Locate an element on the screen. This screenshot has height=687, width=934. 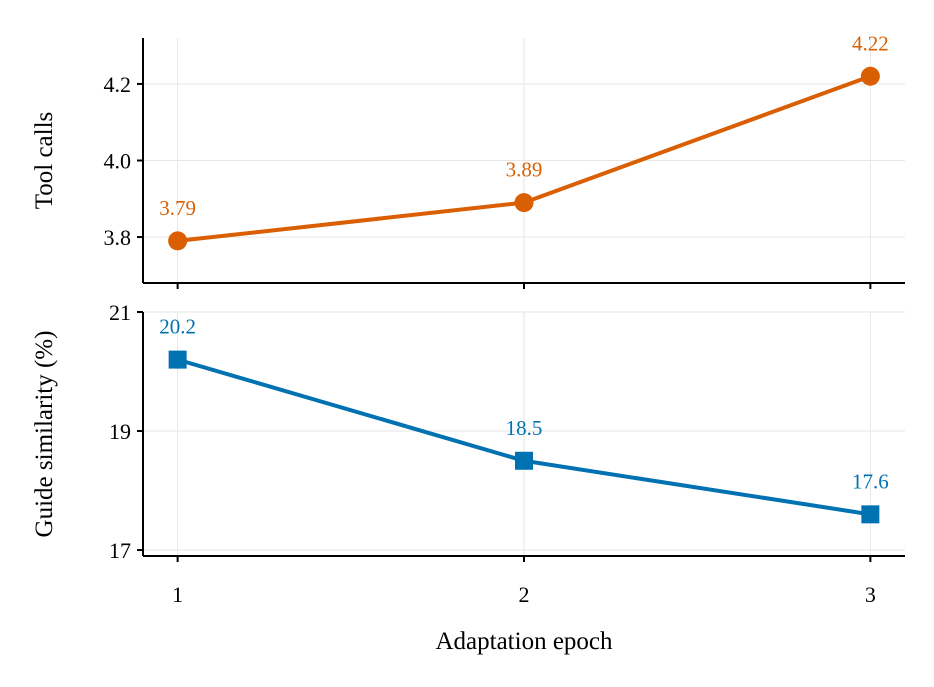
guide-similarity-ytick-label-1: 17 is located at coordinates (120, 550).